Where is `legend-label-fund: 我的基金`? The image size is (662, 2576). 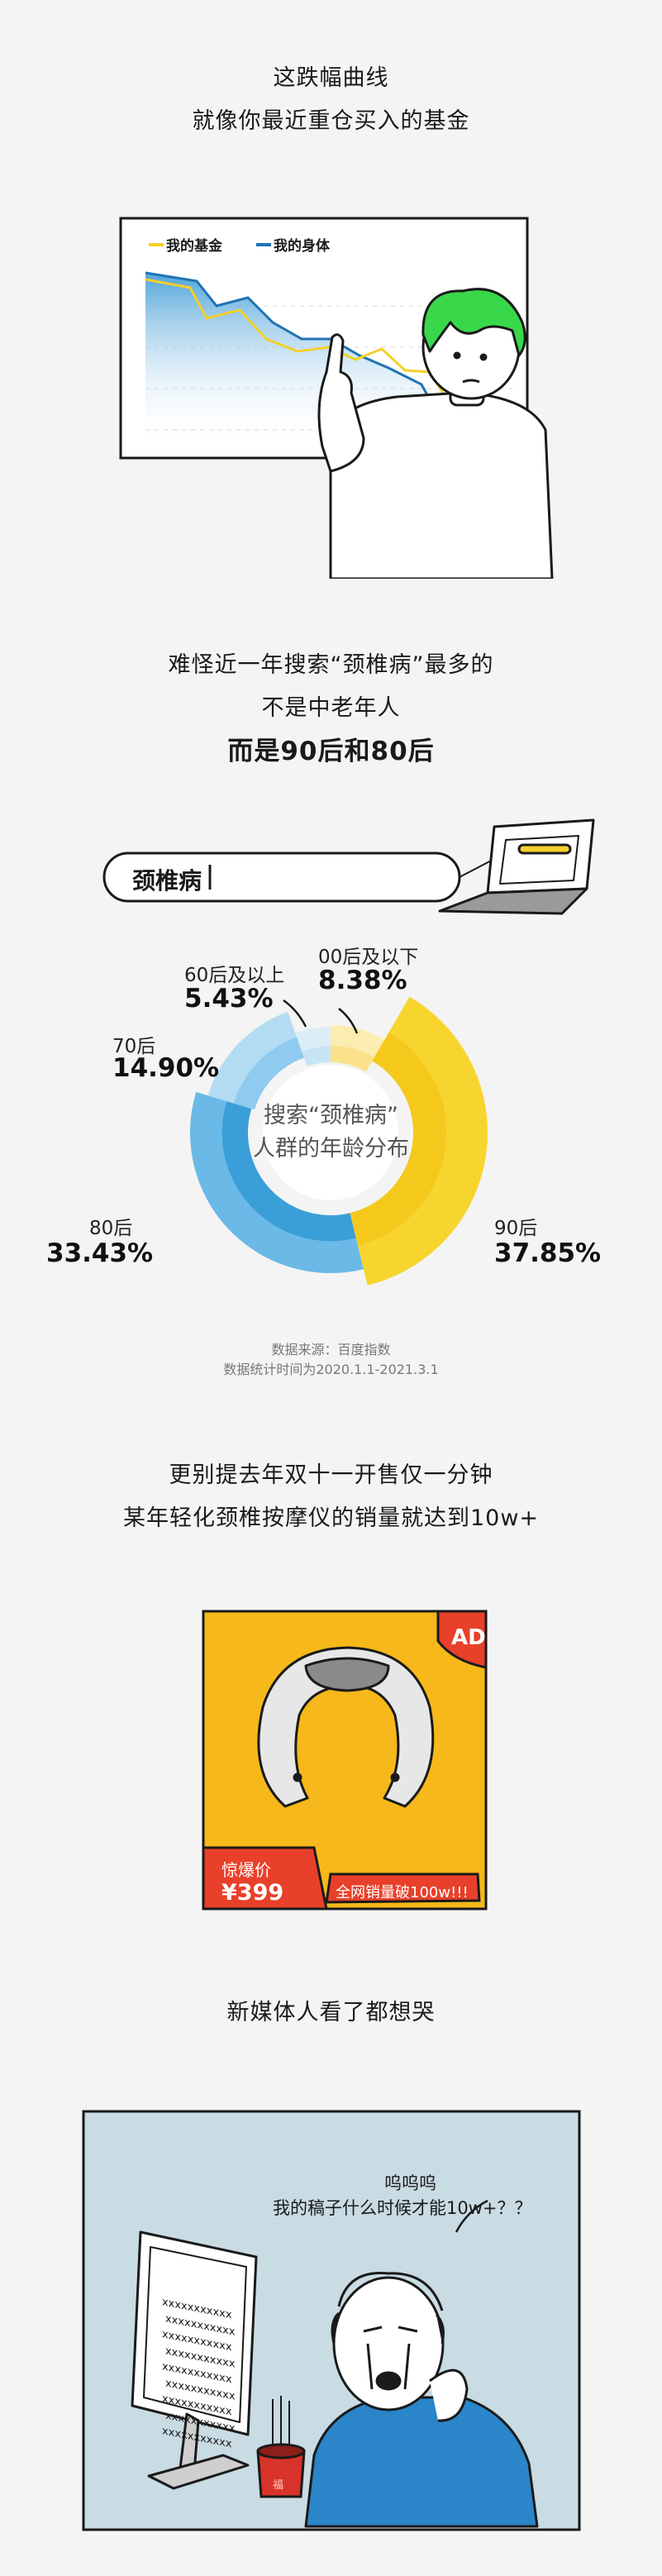
legend-label-fund: 我的基金 is located at coordinates (194, 246).